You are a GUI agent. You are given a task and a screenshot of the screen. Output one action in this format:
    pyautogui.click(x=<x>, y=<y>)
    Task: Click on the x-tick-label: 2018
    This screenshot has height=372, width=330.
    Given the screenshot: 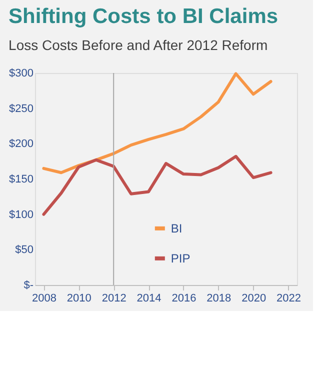 What is the action you would take?
    pyautogui.click(x=219, y=298)
    